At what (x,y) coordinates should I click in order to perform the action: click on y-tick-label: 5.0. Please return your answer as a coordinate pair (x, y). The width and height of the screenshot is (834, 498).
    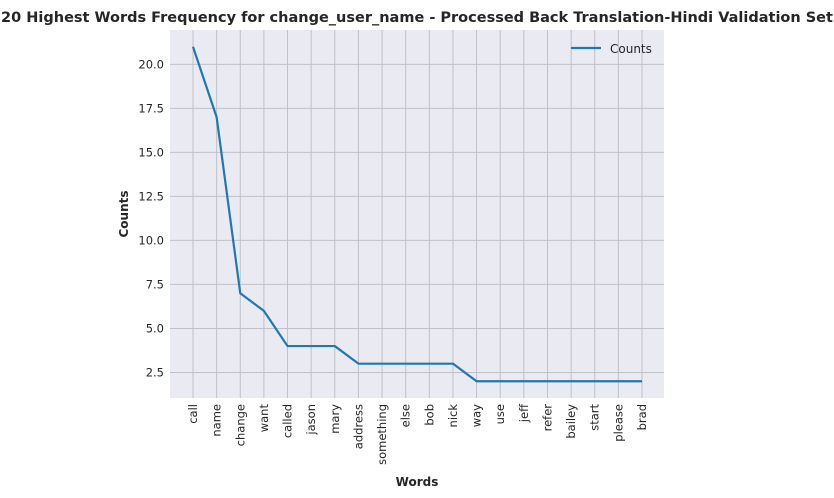
    Looking at the image, I should click on (155, 328).